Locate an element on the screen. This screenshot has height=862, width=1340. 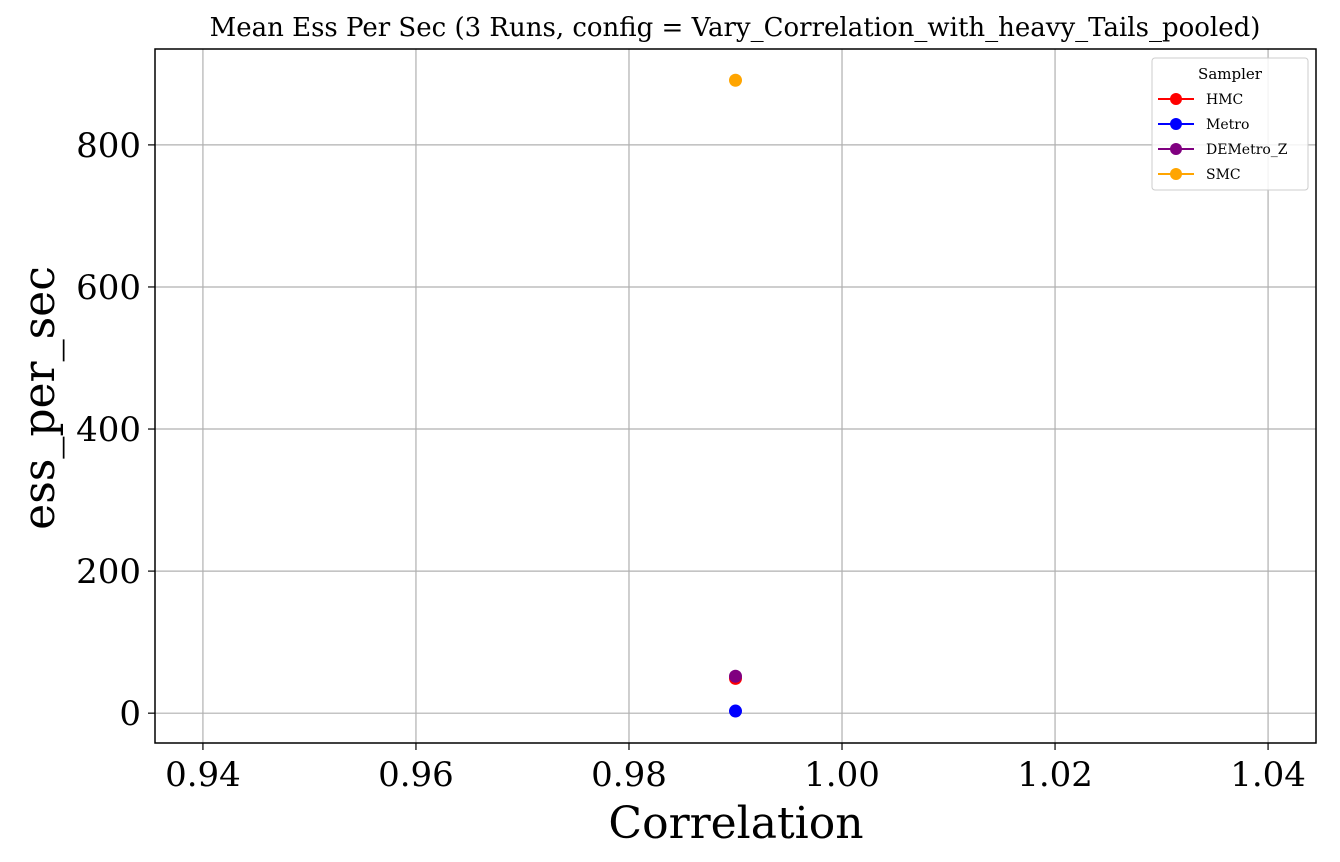
y-tick-label: 400 is located at coordinates (108, 430).